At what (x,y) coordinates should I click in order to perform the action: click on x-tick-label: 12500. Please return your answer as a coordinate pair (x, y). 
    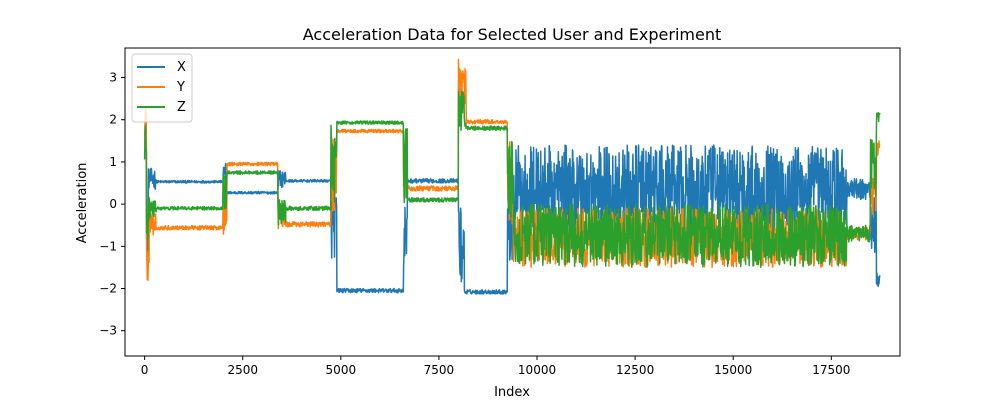
    Looking at the image, I should click on (635, 370).